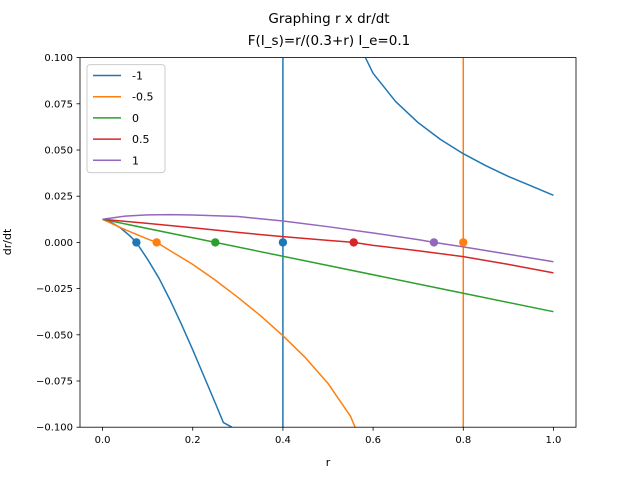  What do you see at coordinates (58, 58) in the screenshot?
I see `y-tick-label: 0.100` at bounding box center [58, 58].